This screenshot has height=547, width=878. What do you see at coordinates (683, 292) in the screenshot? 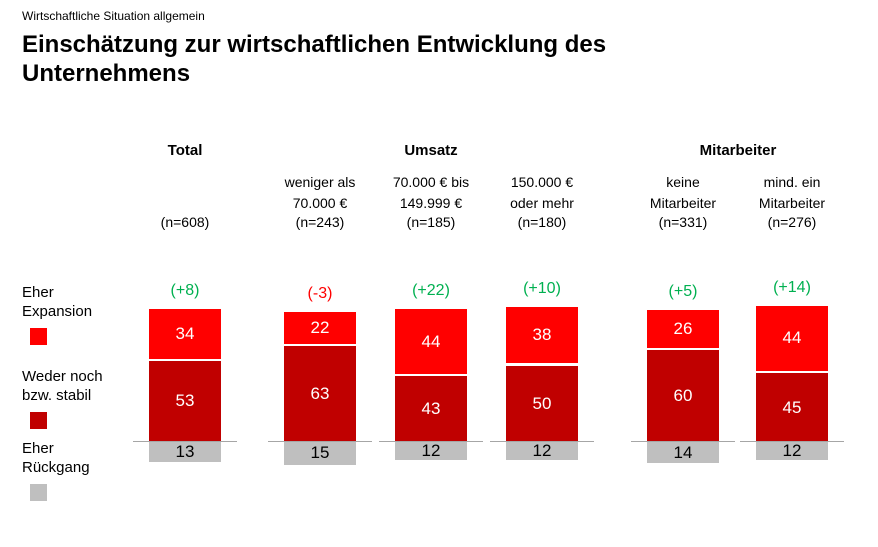
I see `delta-label: (+5)` at bounding box center [683, 292].